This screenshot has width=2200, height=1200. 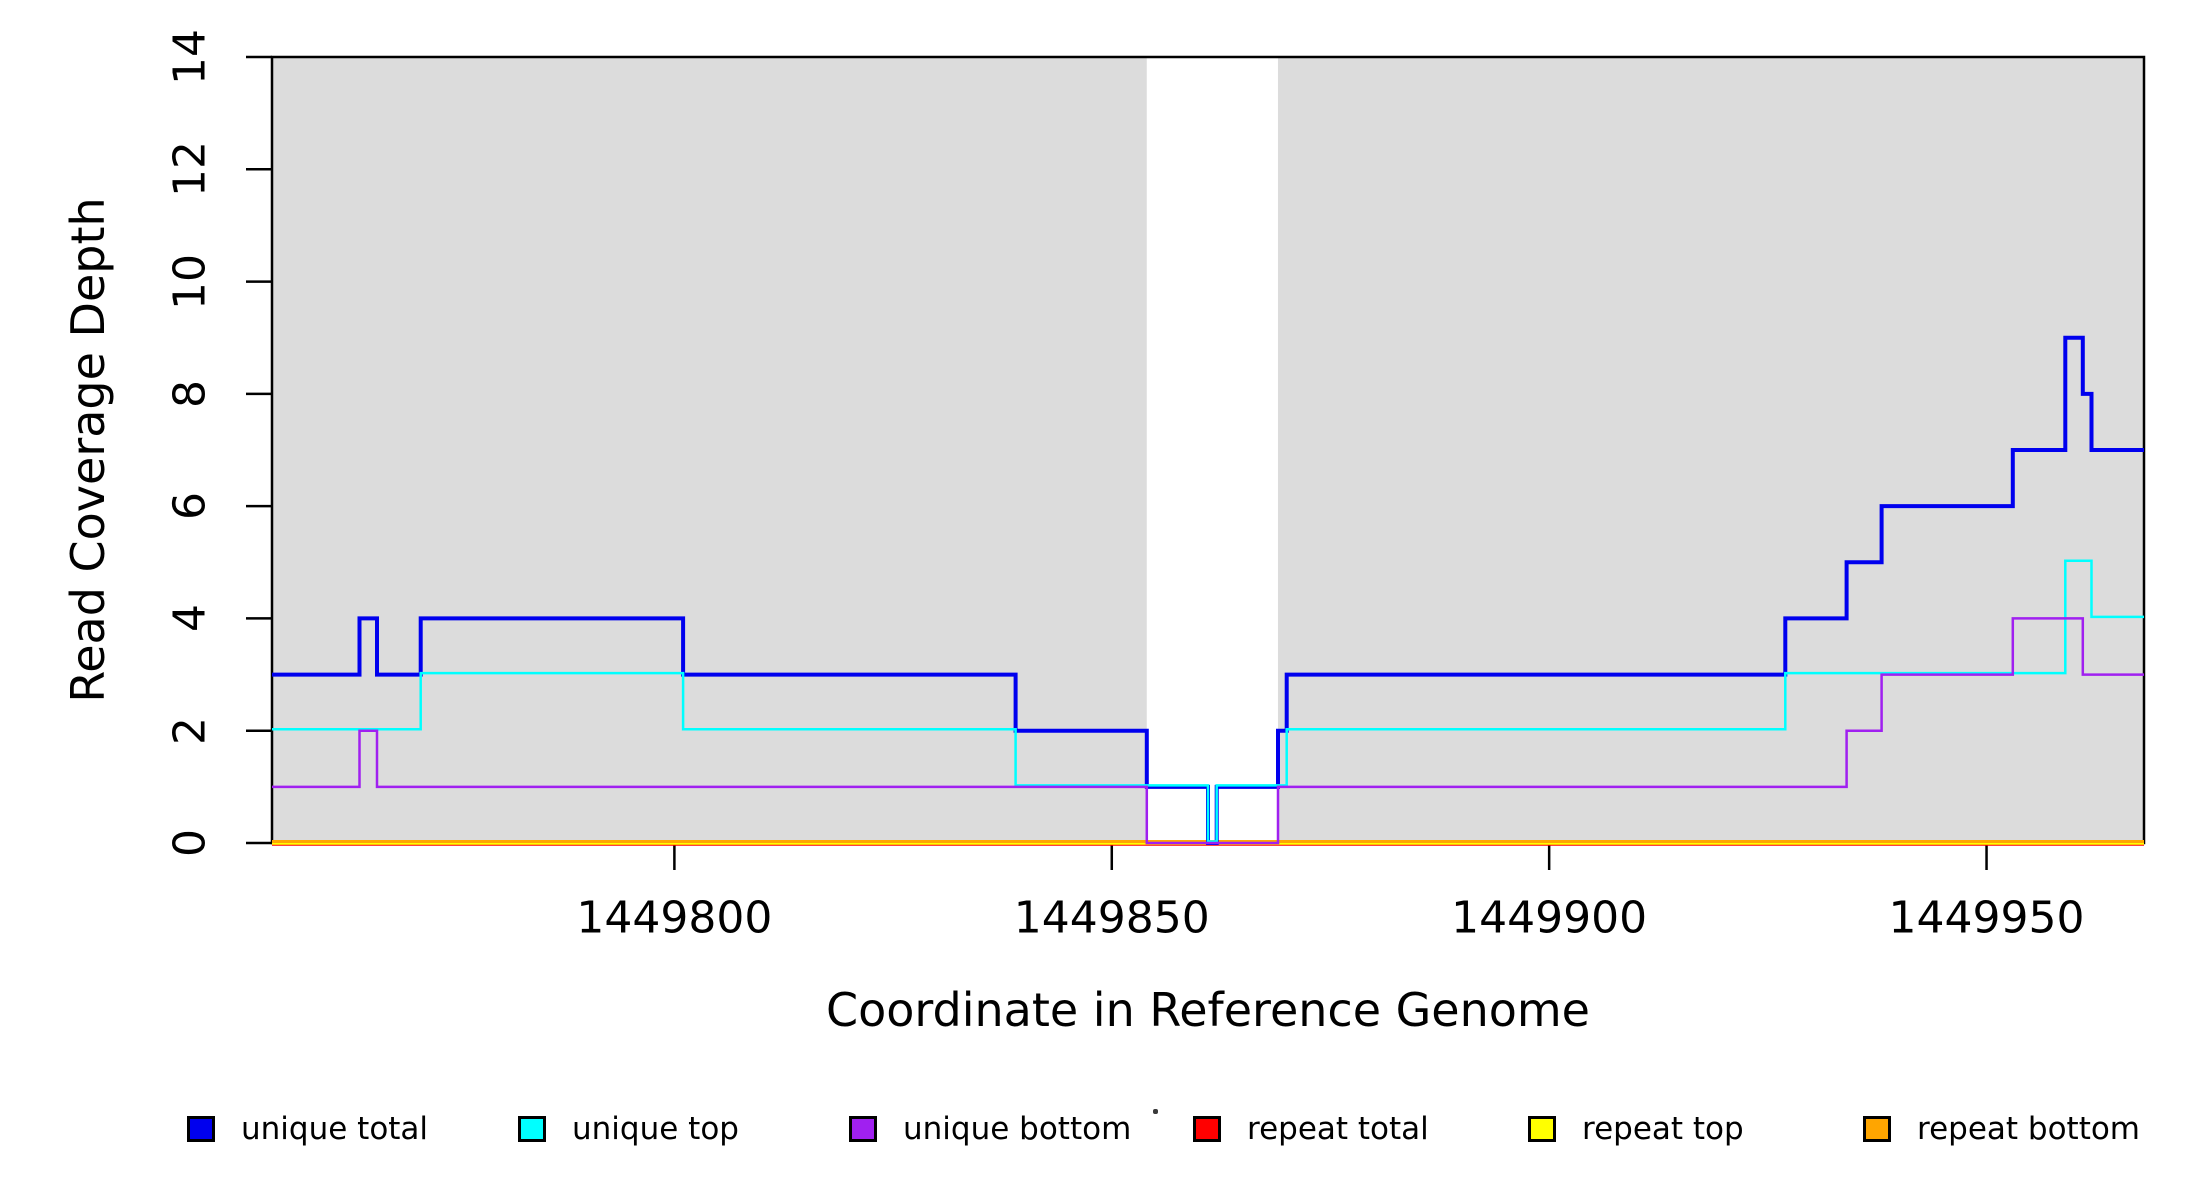 I want to click on legend-entry-repeat-total: repeat total, so click(x=1311, y=1129).